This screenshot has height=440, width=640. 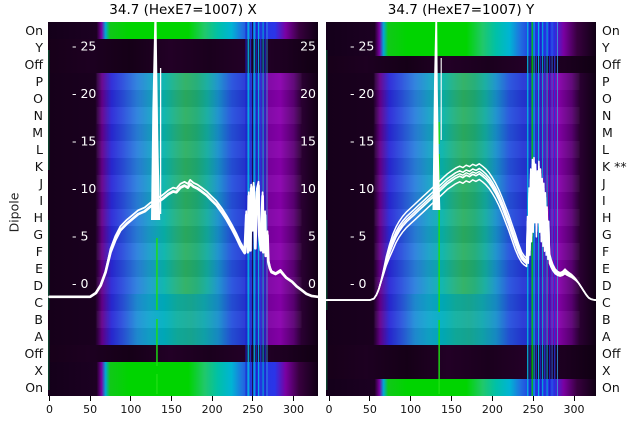 I want to click on row-label-left: Off, so click(x=33, y=64).